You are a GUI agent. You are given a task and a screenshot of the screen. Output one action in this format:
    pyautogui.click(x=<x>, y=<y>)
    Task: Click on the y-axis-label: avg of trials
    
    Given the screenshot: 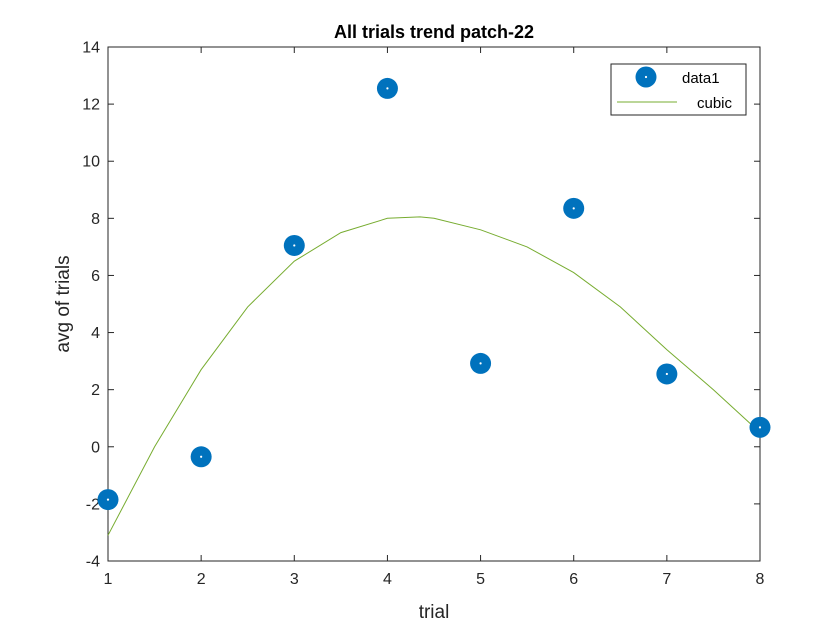 What is the action you would take?
    pyautogui.click(x=63, y=303)
    